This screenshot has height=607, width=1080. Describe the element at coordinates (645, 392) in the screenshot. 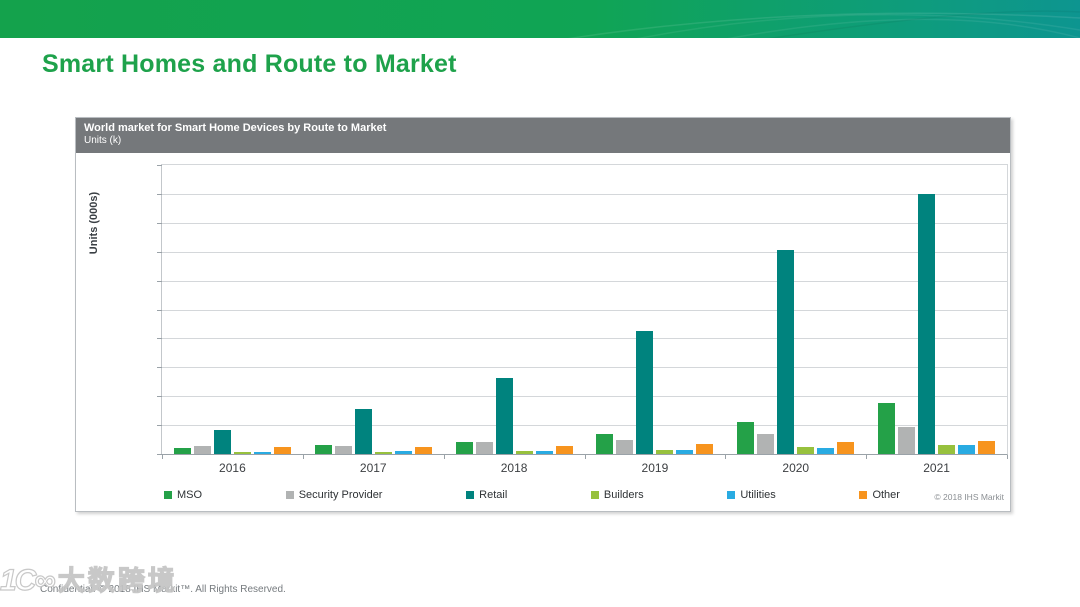

I see `bar-retail-2019` at that location.